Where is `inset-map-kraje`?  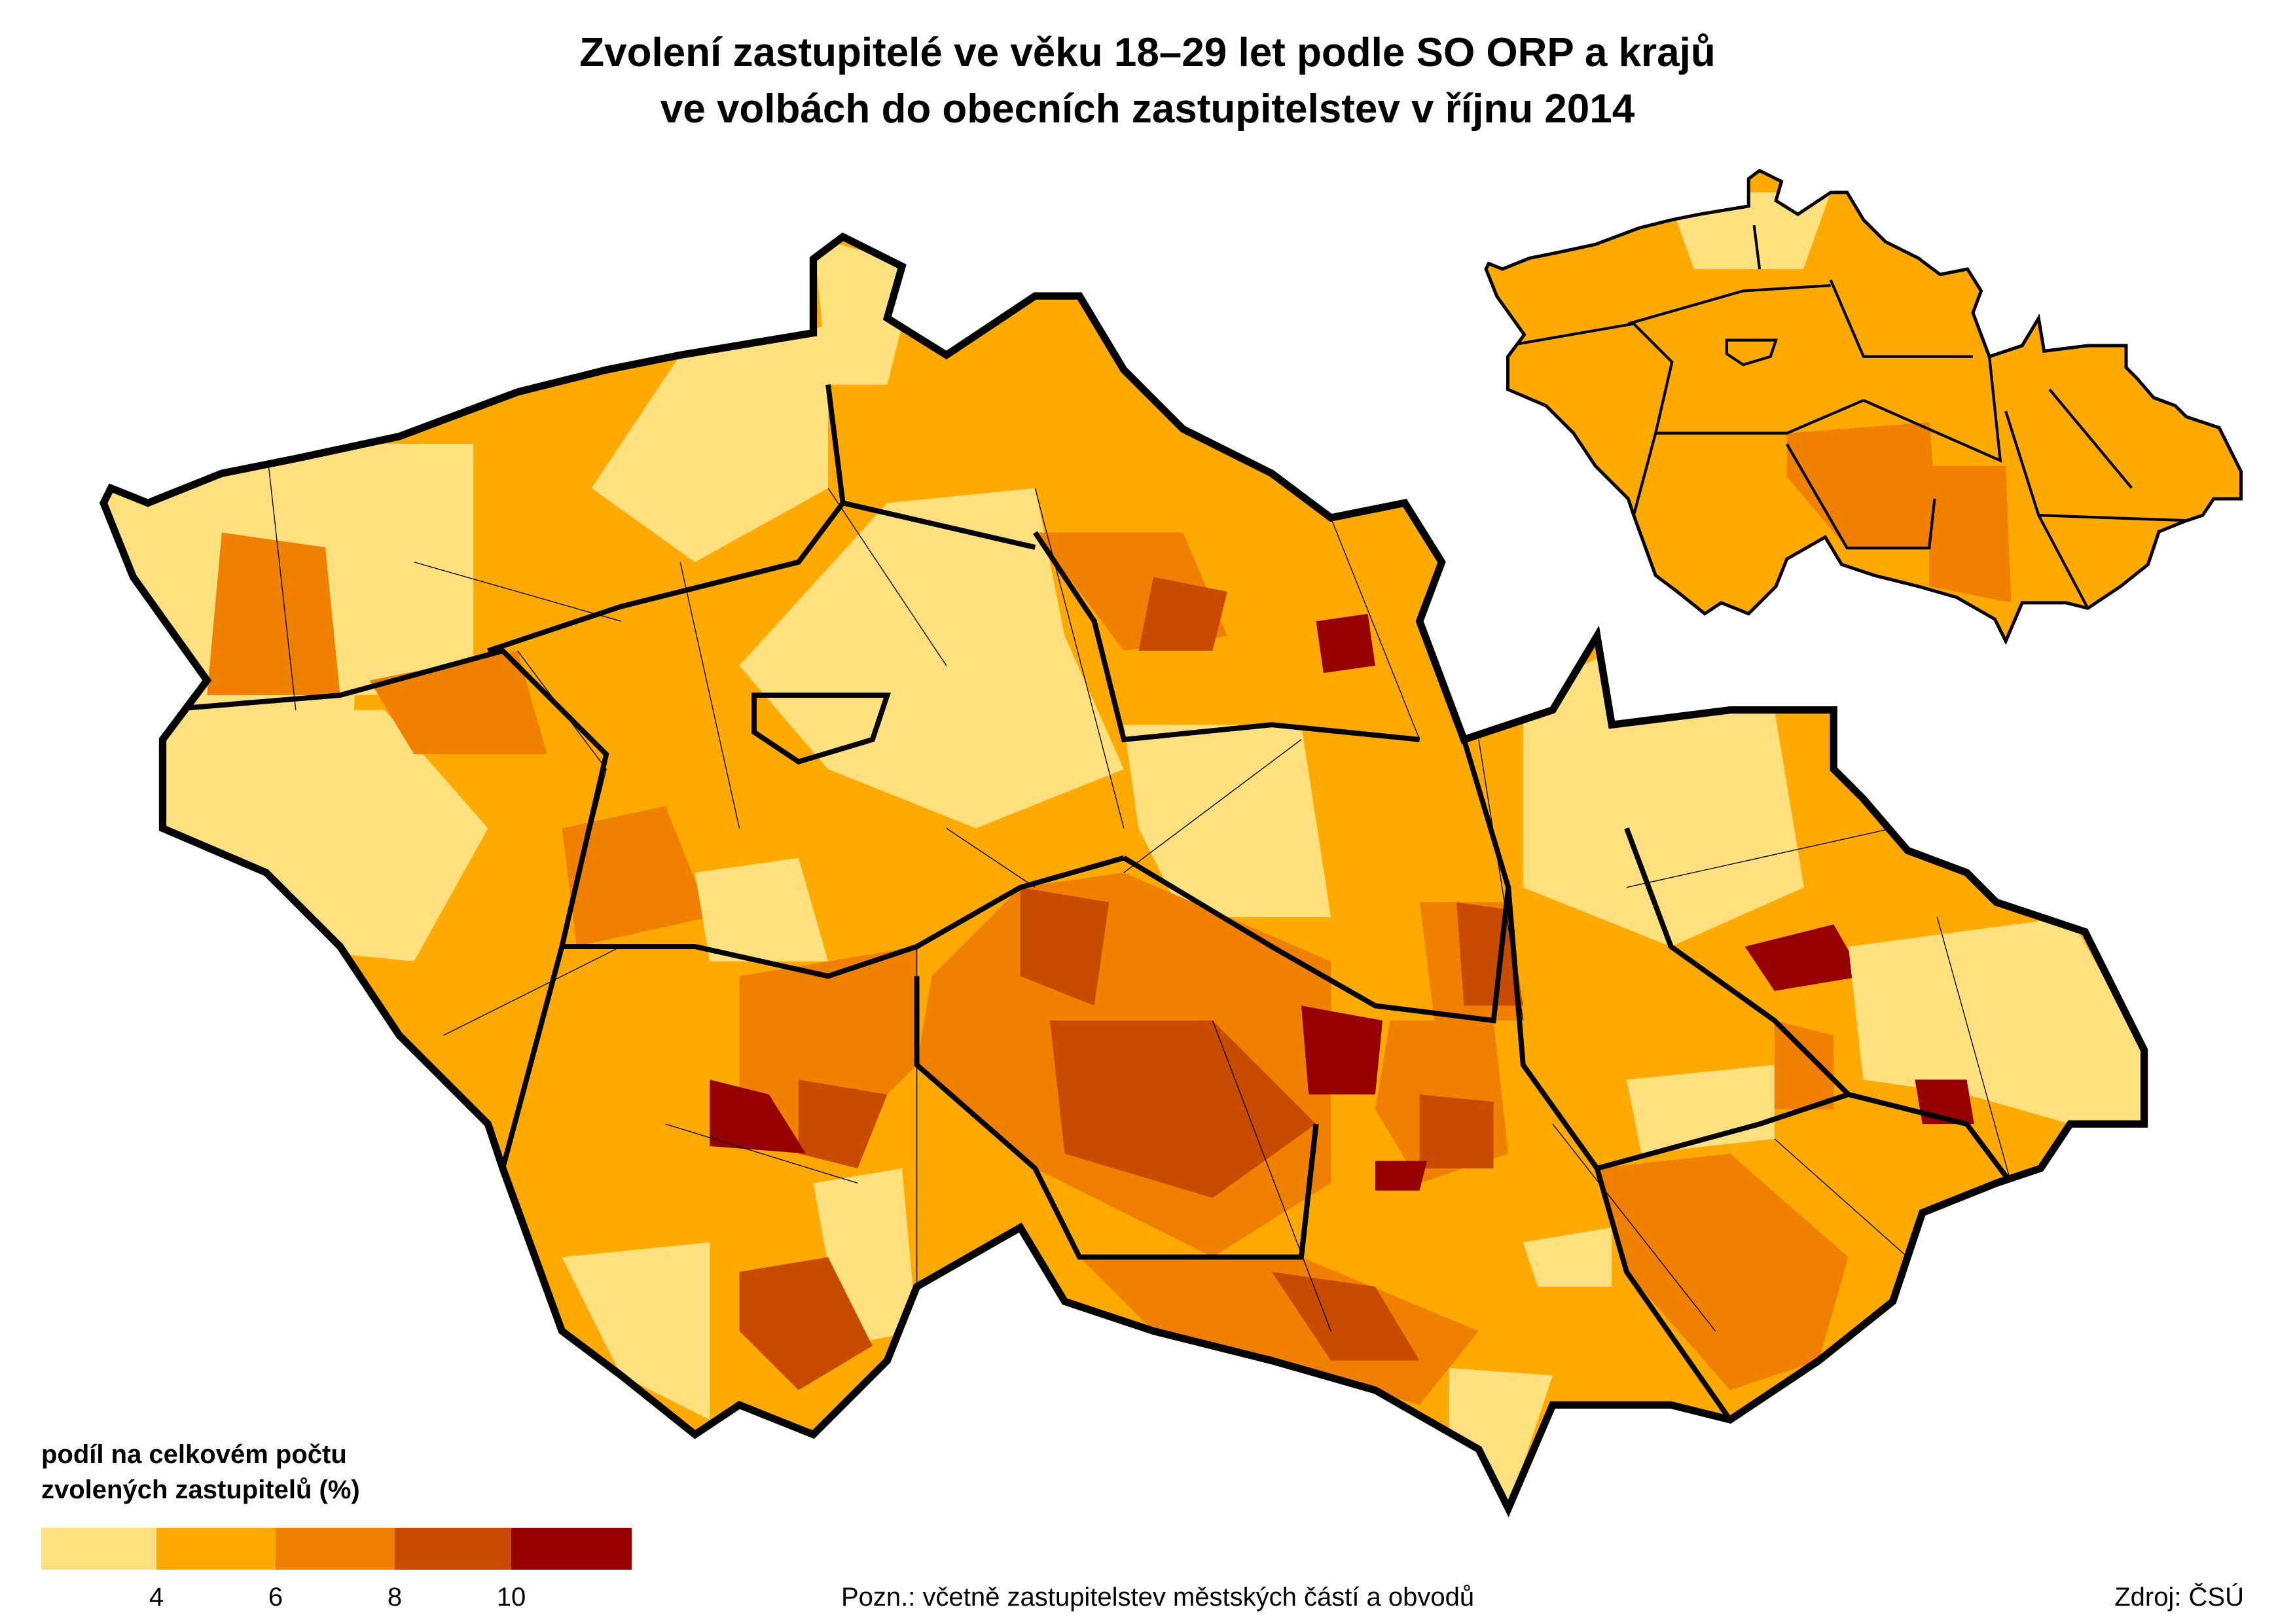
inset-map-kraje is located at coordinates (1872, 383).